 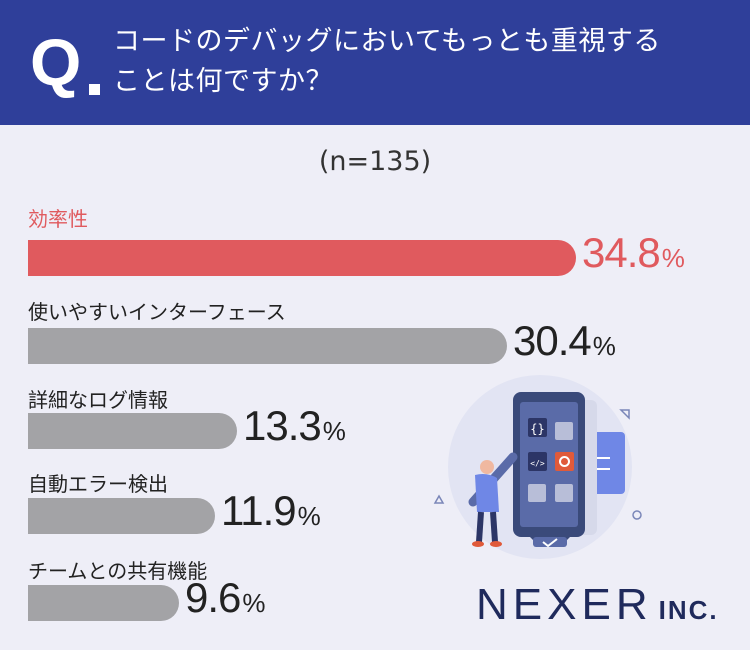 I want to click on question-line-1: コードのデバッグにおいてもっとも重視する, so click(x=387, y=41).